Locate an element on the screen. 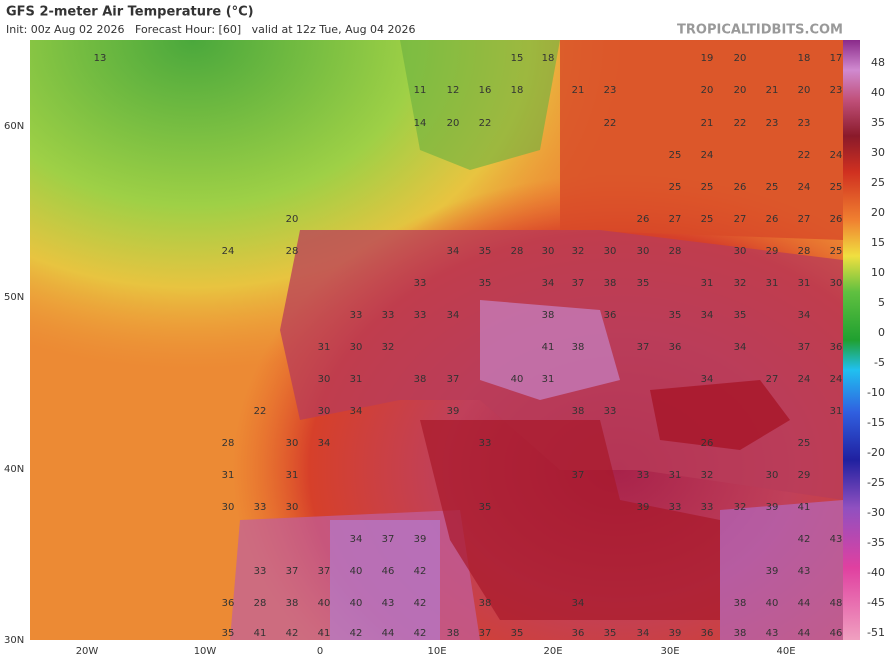 This screenshot has height=662, width=890. title: GFS 2-meter Air Temperature (°C) is located at coordinates (130, 12).